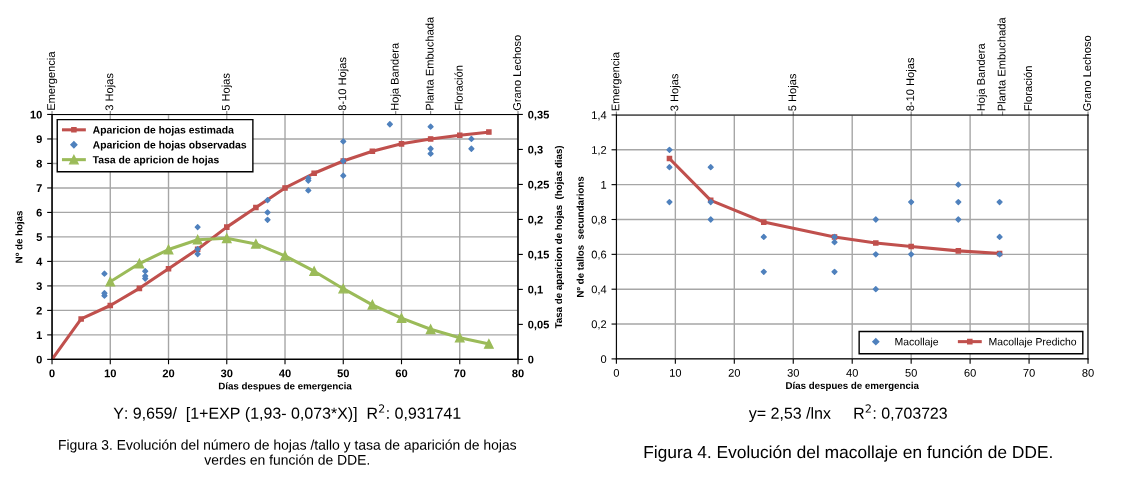 This screenshot has height=485, width=1131. What do you see at coordinates (535, 220) in the screenshot?
I see `y2-tick-label: 0,2` at bounding box center [535, 220].